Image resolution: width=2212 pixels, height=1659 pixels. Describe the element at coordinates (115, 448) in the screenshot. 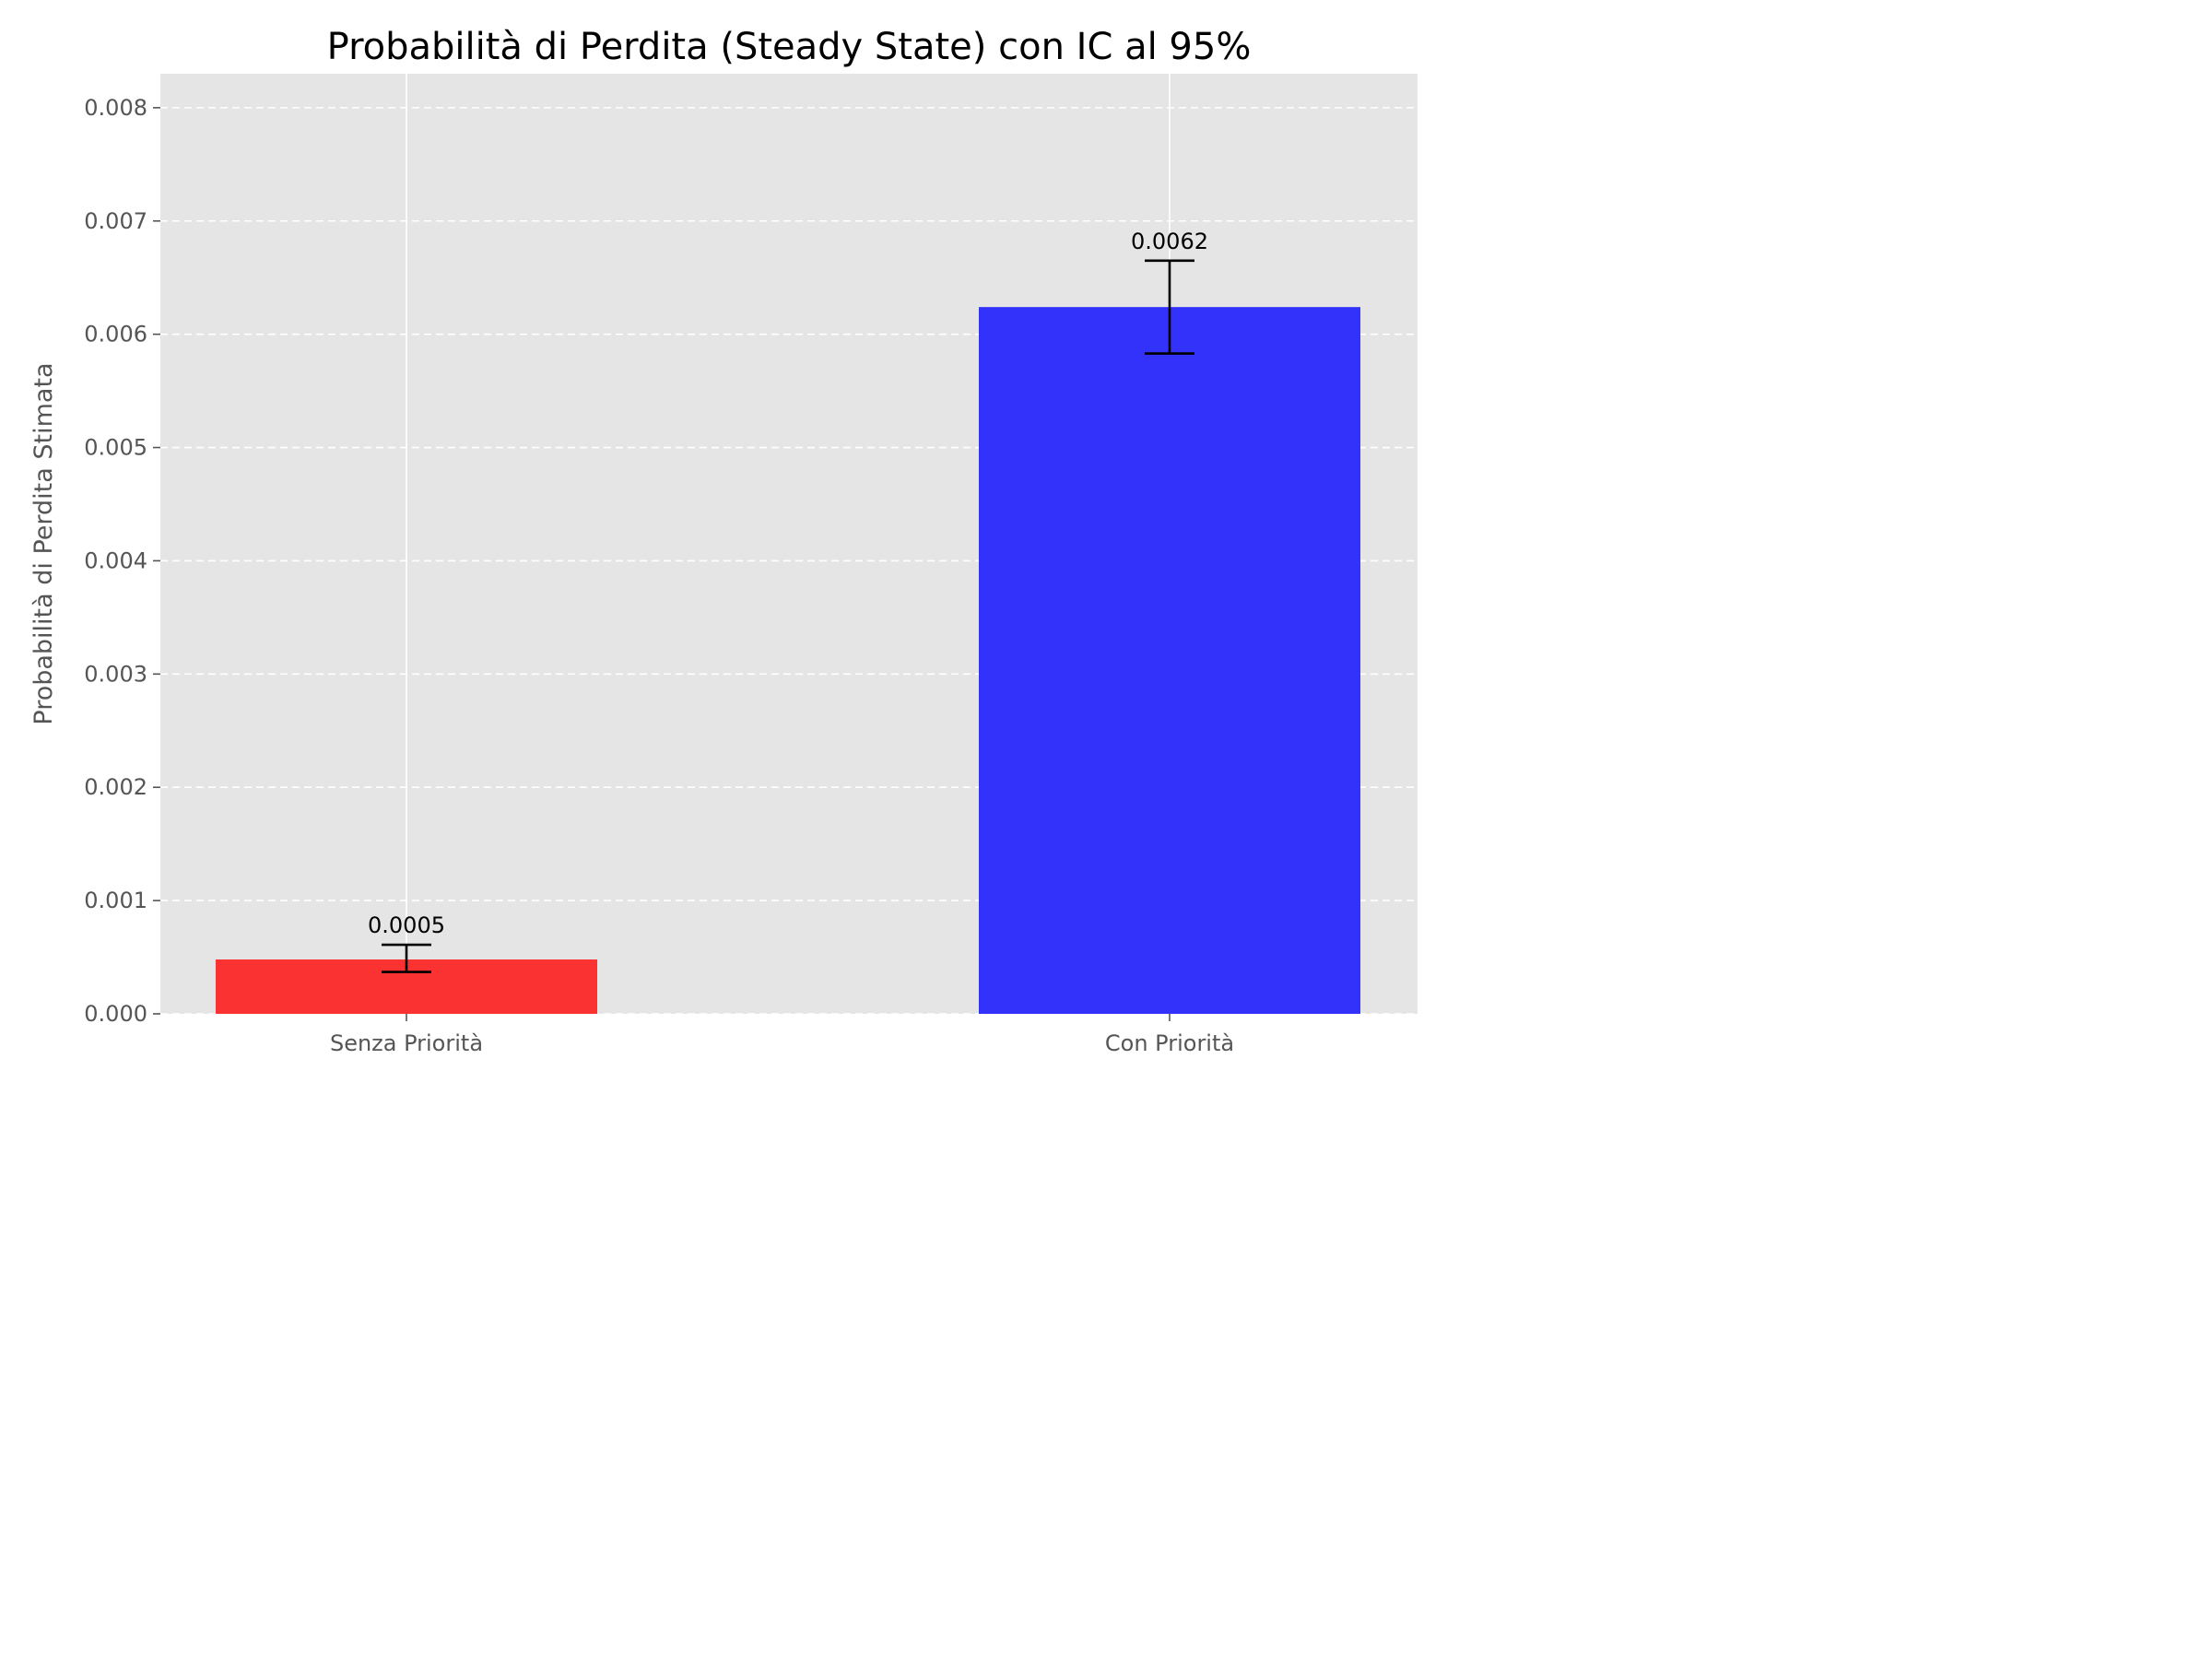

I see `y-tick-label: 0.005` at that location.